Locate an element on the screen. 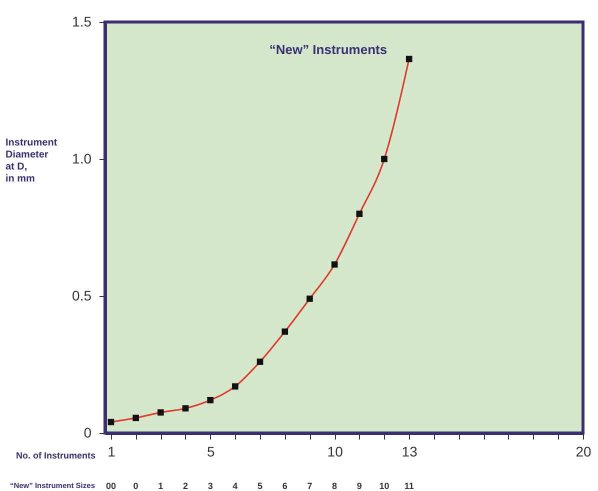 This screenshot has width=598, height=491. text: 6 is located at coordinates (285, 486).